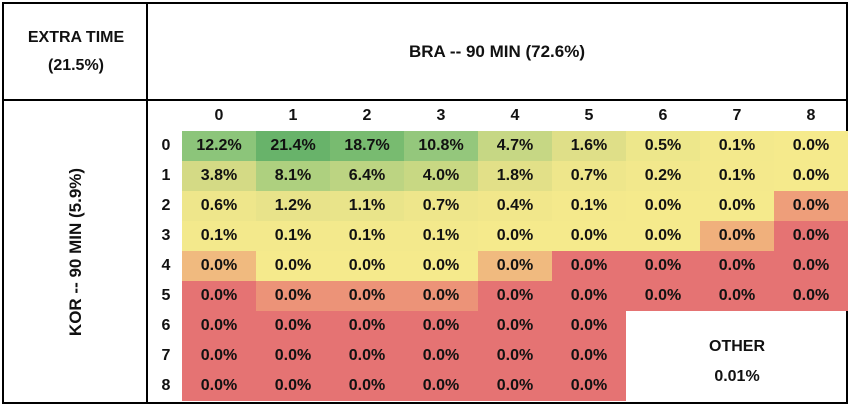 Image resolution: width=852 pixels, height=408 pixels. What do you see at coordinates (293, 206) in the screenshot?
I see `cell-2-1: 1.2%` at bounding box center [293, 206].